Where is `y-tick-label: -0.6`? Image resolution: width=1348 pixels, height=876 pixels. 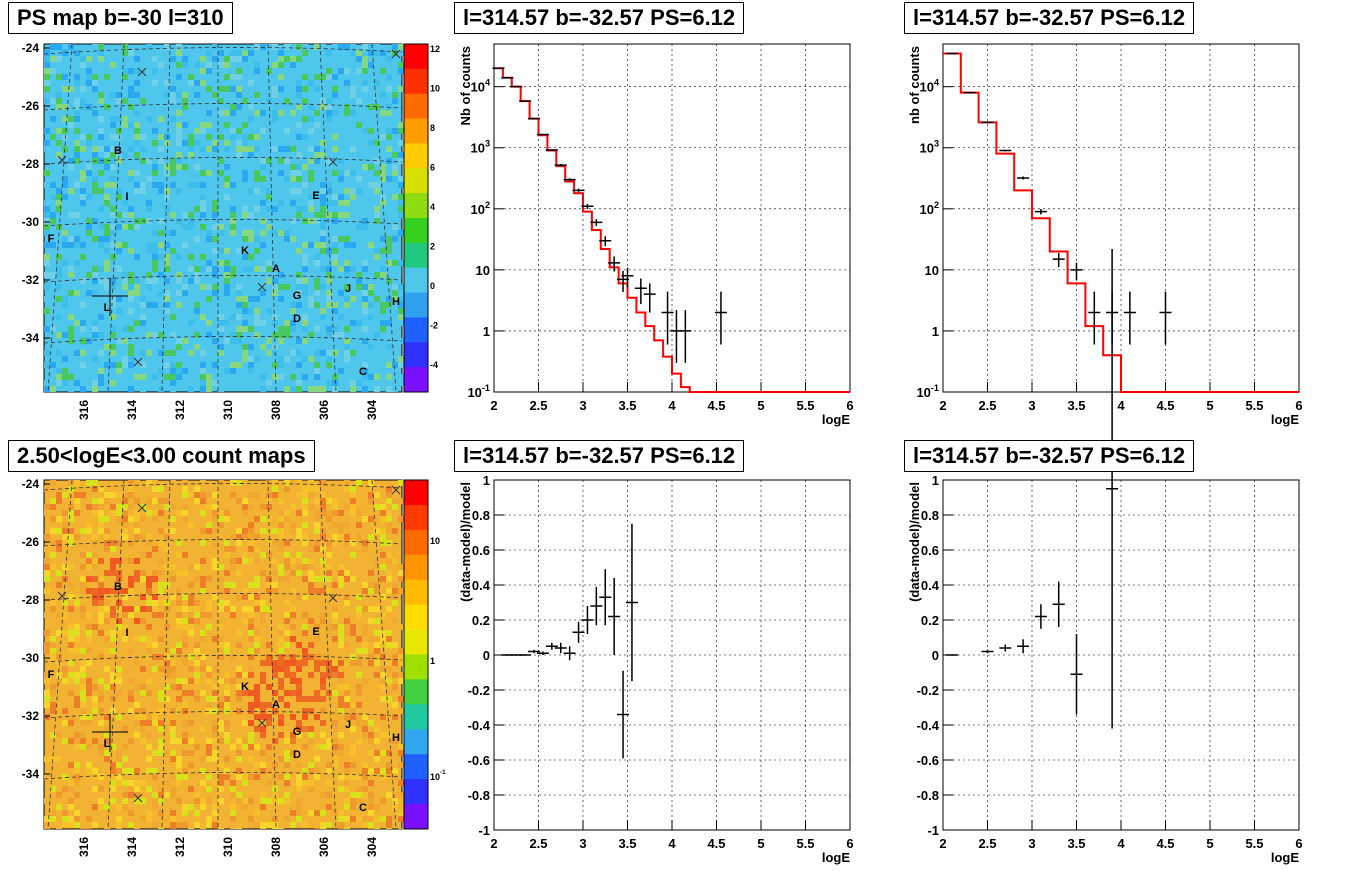
y-tick-label: -0.6 is located at coordinates (479, 760).